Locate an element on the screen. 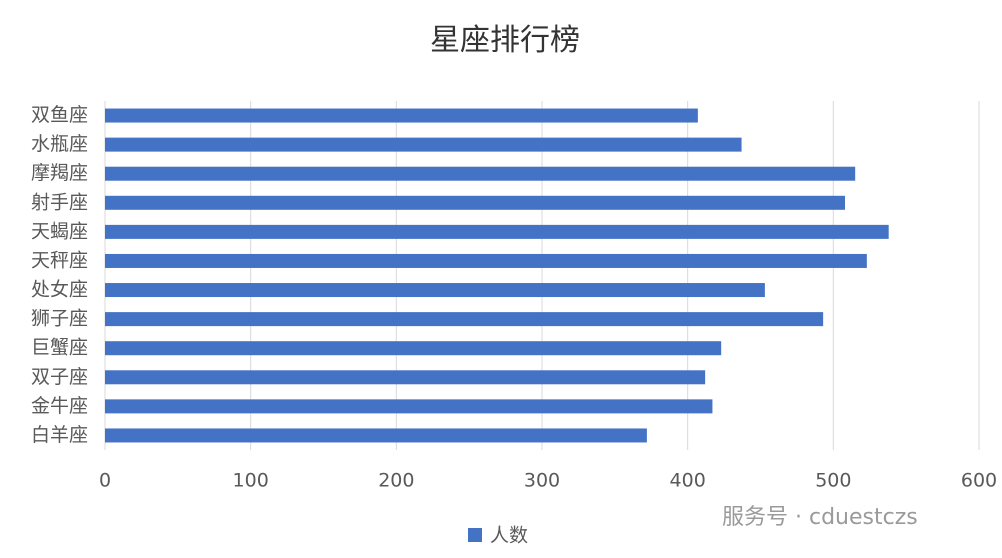  x-tick-label: 600 is located at coordinates (979, 481).